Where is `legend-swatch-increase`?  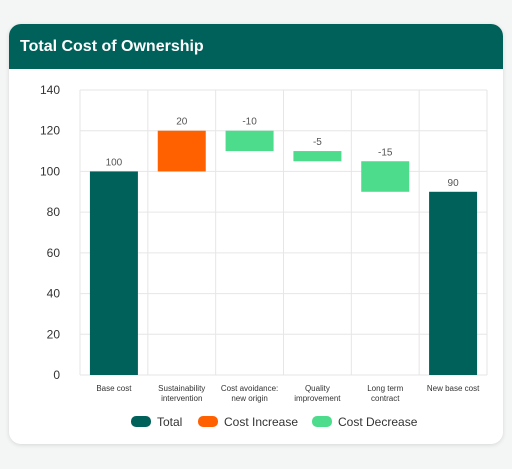 legend-swatch-increase is located at coordinates (208, 421).